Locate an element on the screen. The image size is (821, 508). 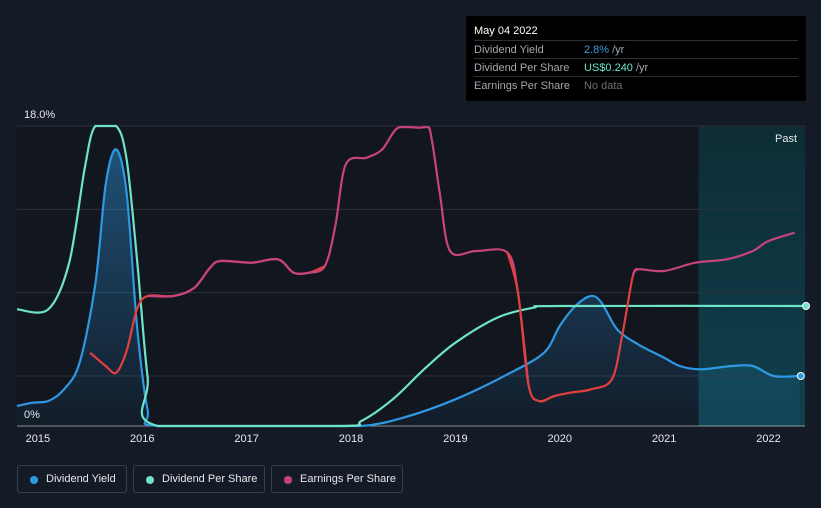
x-tick-label: 2018 is located at coordinates (351, 439).